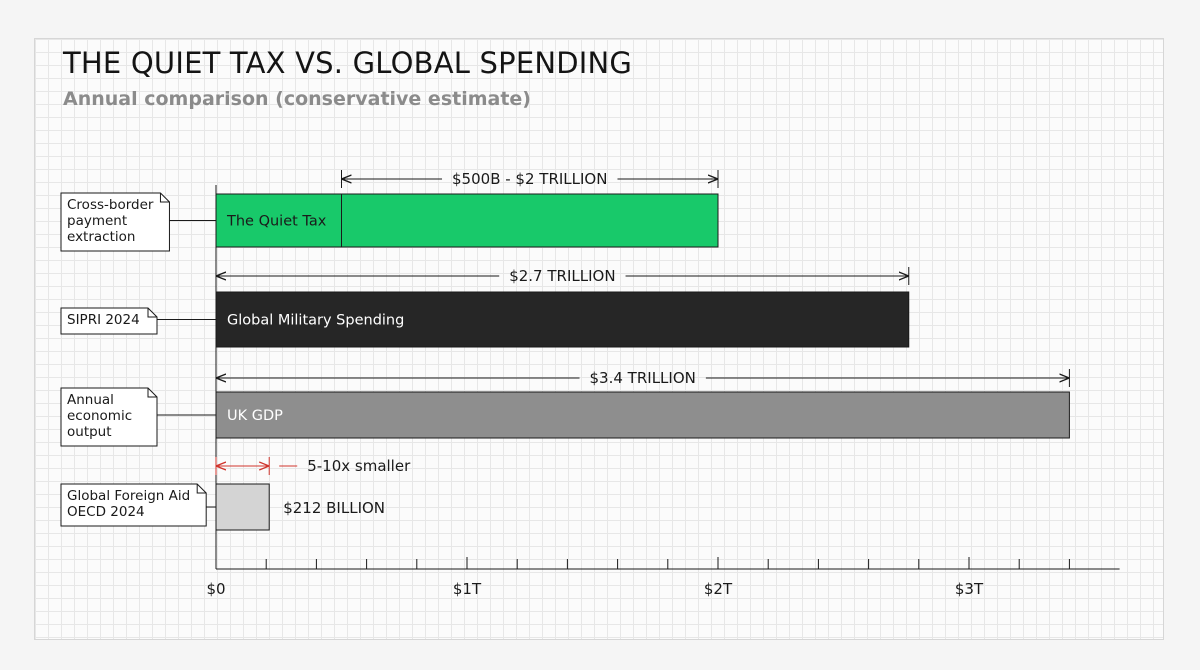 The height and width of the screenshot is (670, 1200). Describe the element at coordinates (334, 508) in the screenshot. I see `bar-value-label: $212 BILLION` at that location.